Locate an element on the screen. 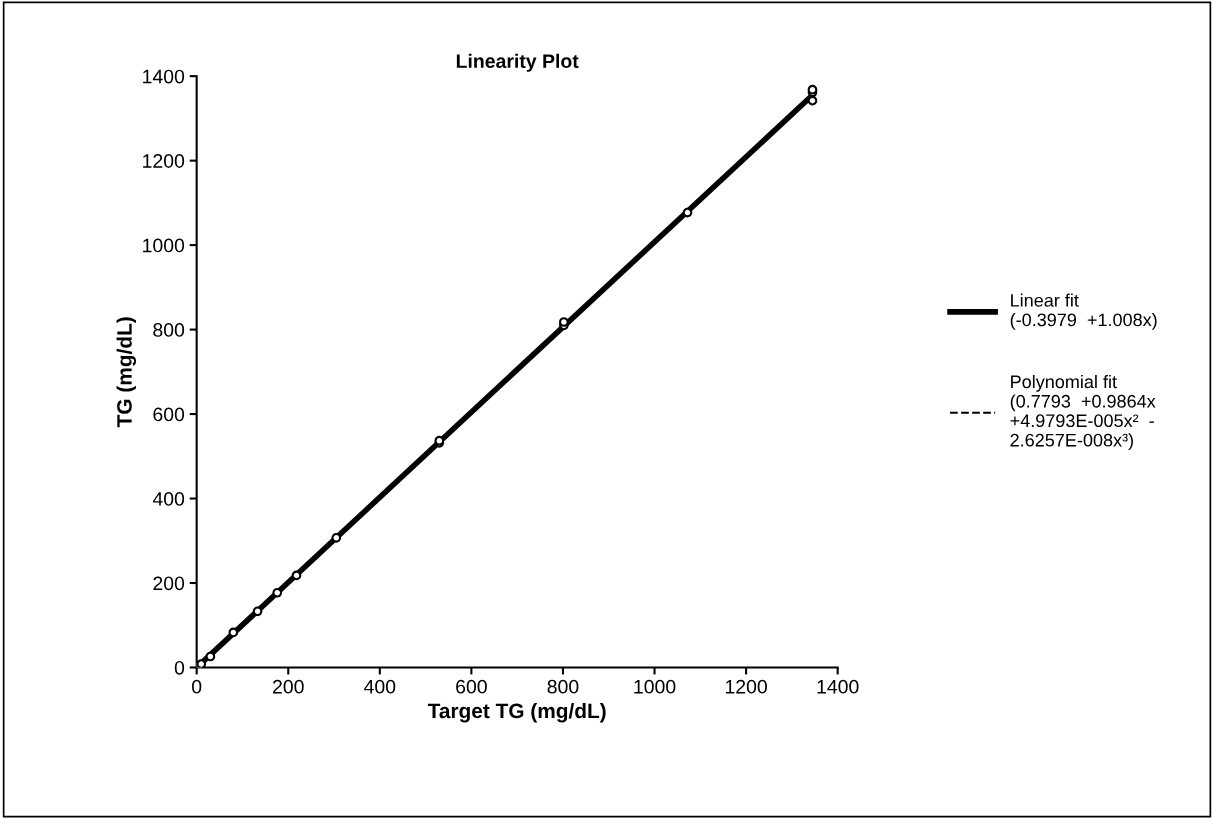 Image resolution: width=1214 pixels, height=819 pixels. chart-title: Linearity Plot is located at coordinates (517, 62).